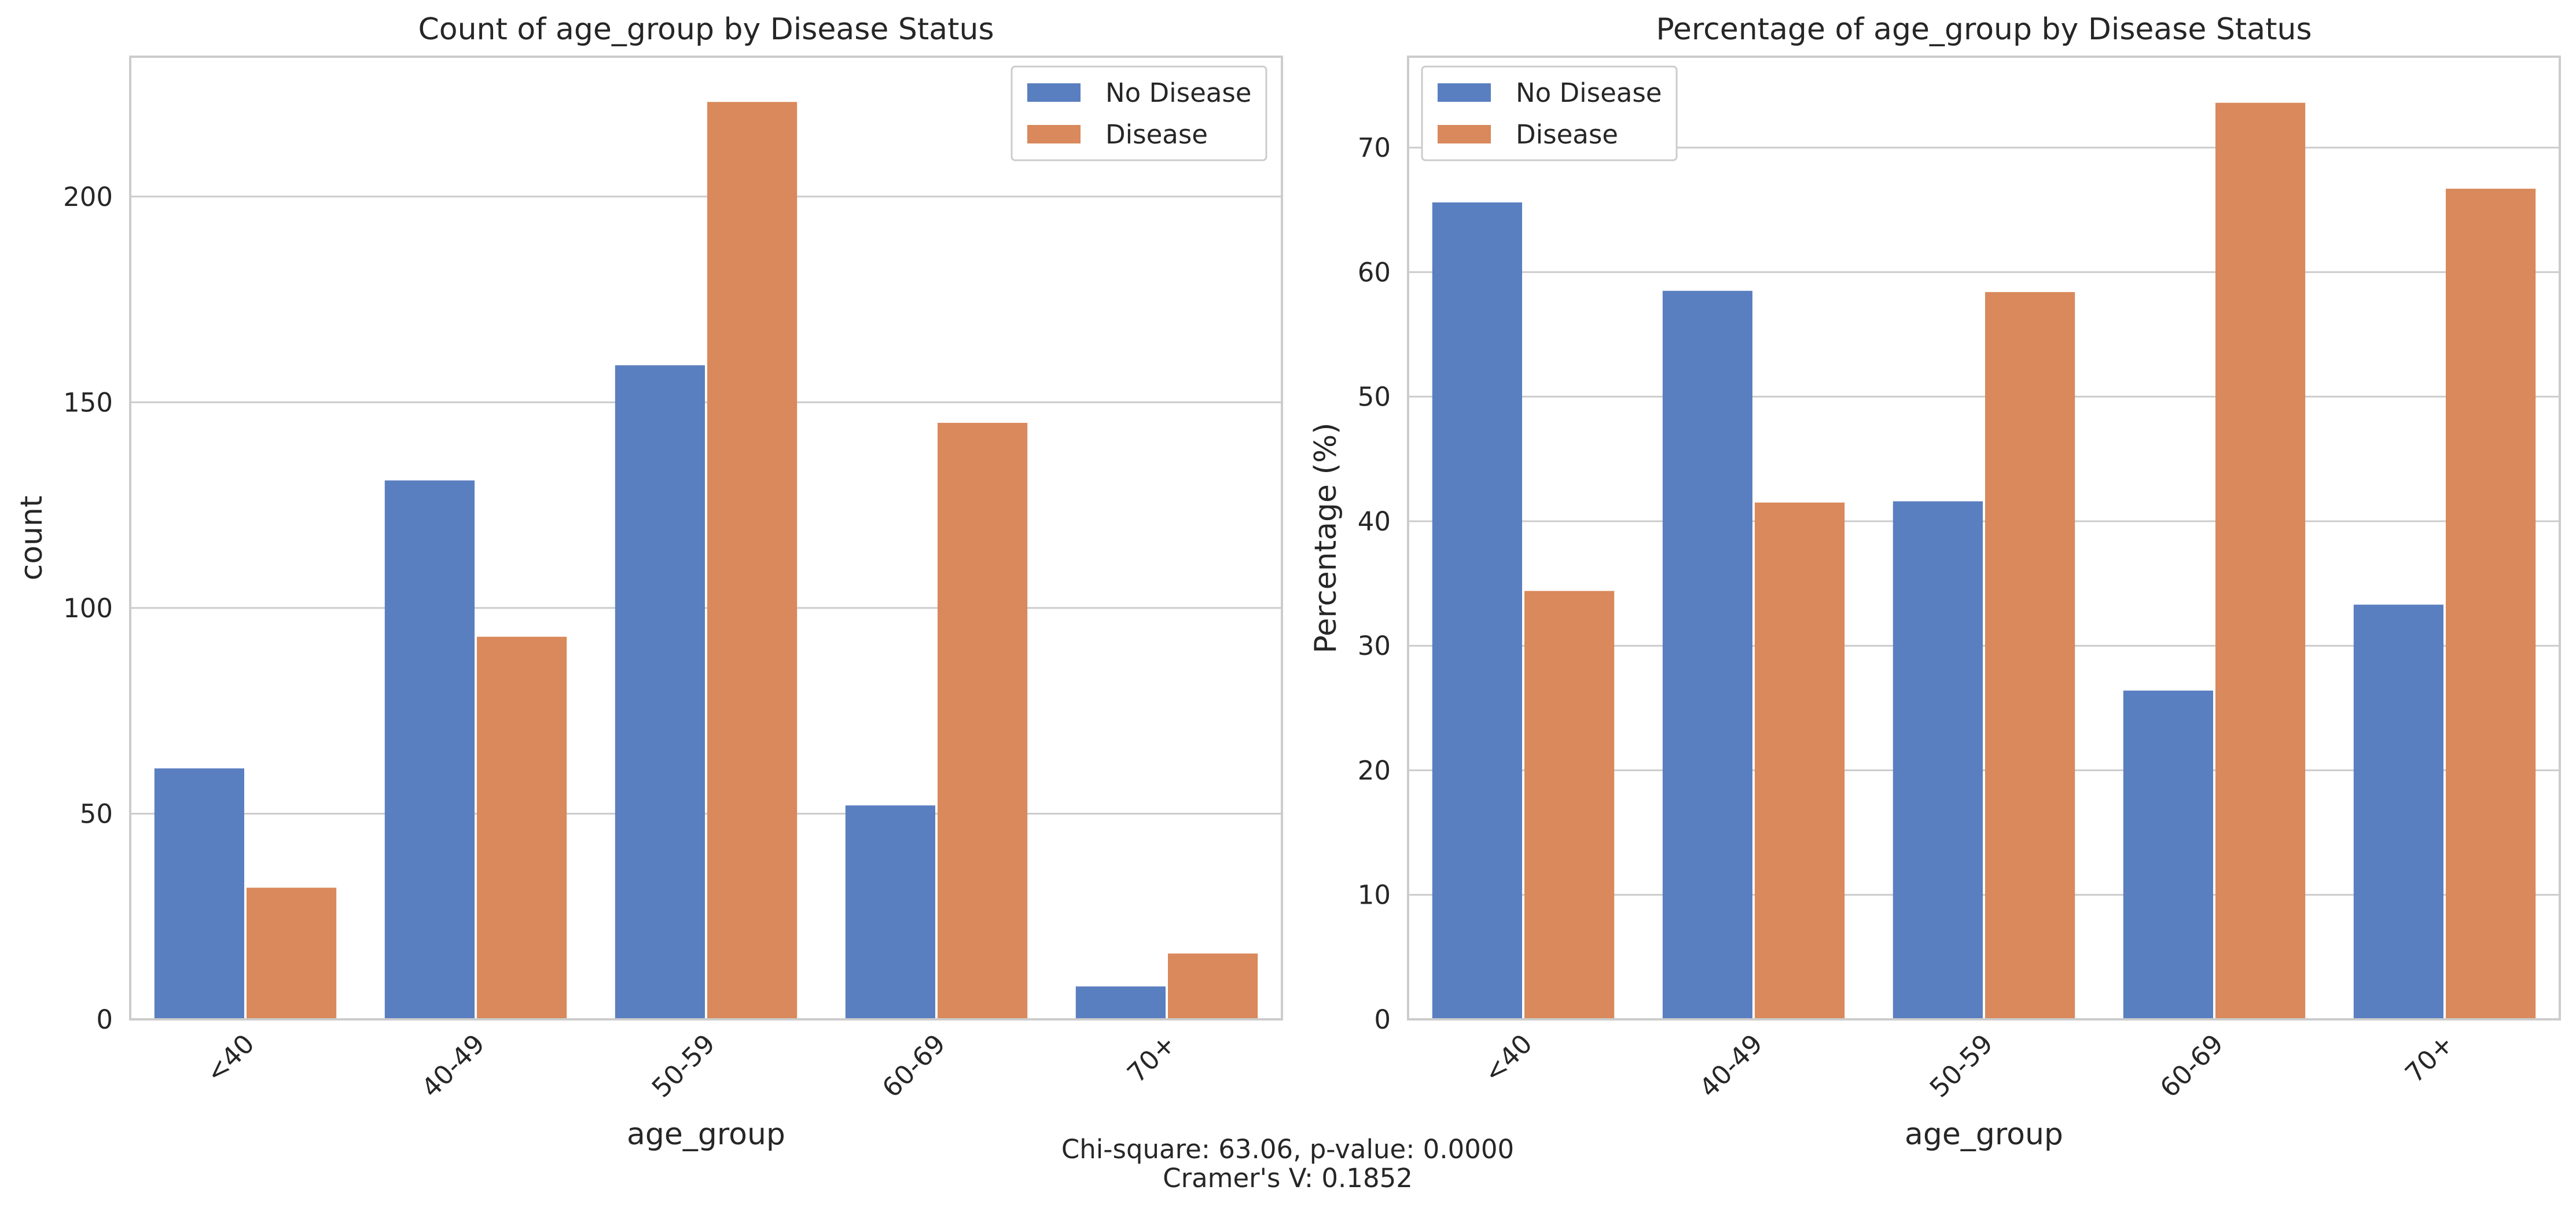  I want to click on percentage-chart-y-tick-label: 70, so click(1374, 147).